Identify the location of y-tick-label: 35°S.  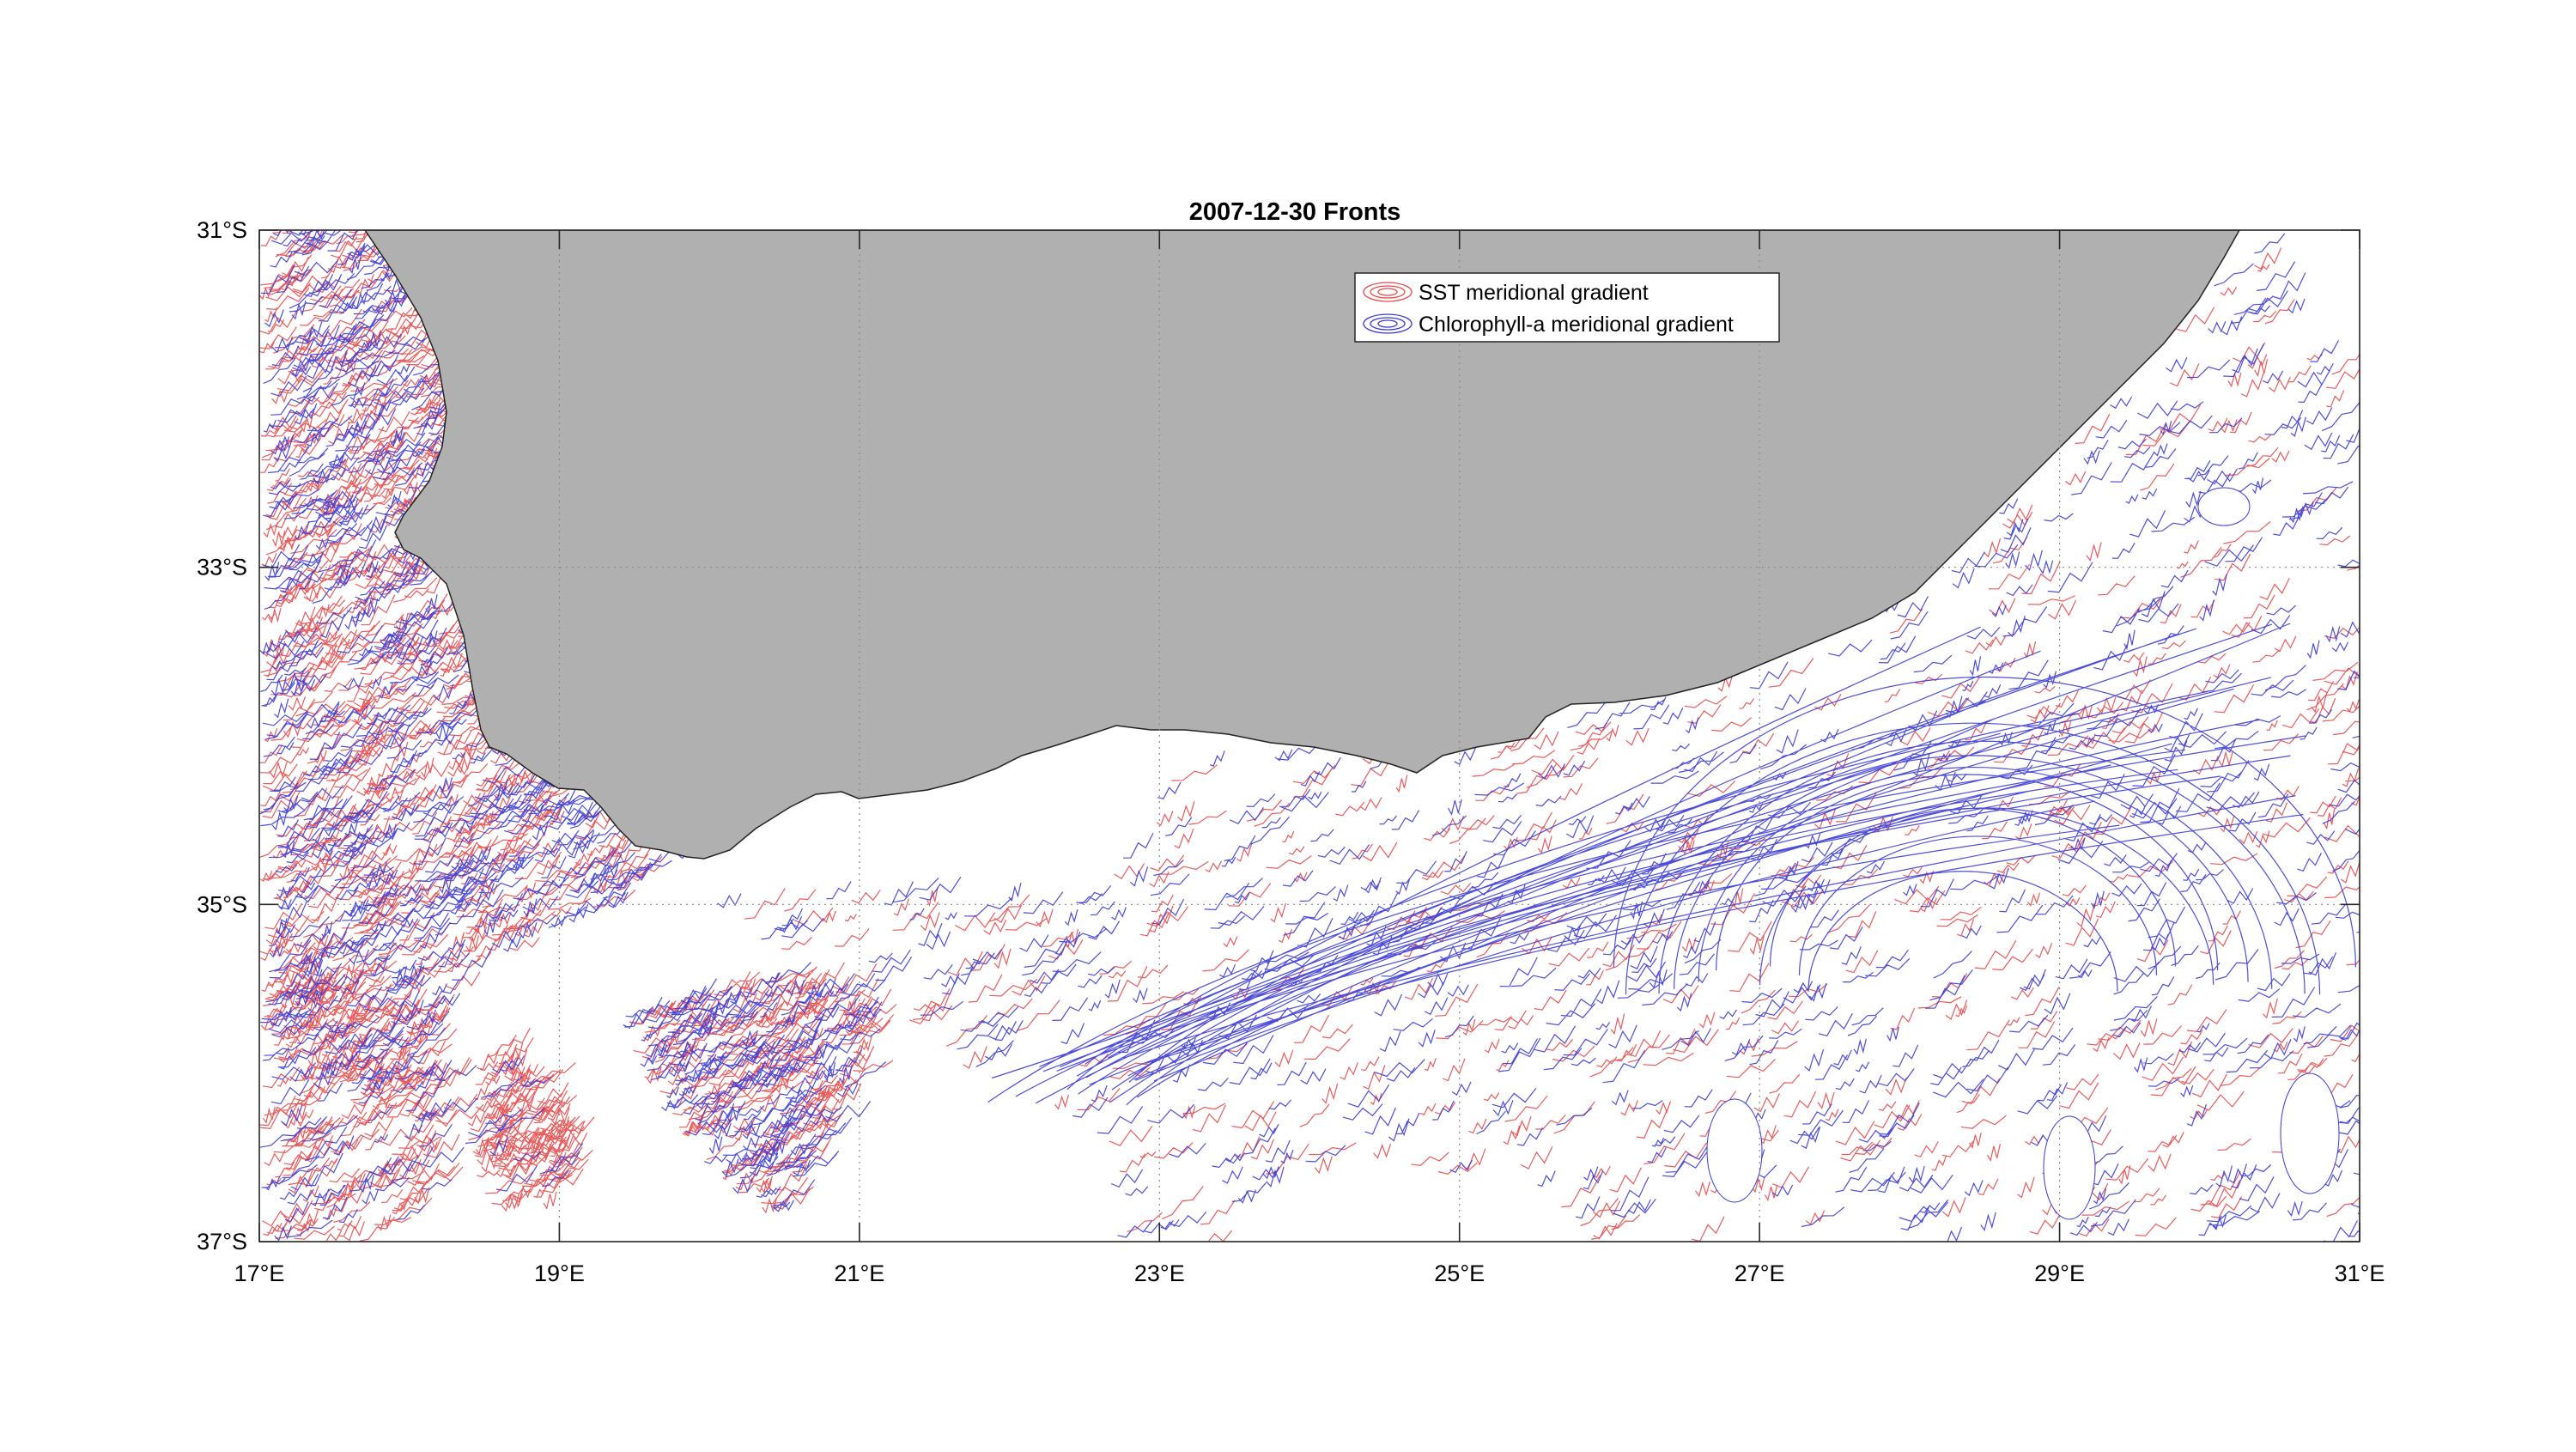
(222, 904).